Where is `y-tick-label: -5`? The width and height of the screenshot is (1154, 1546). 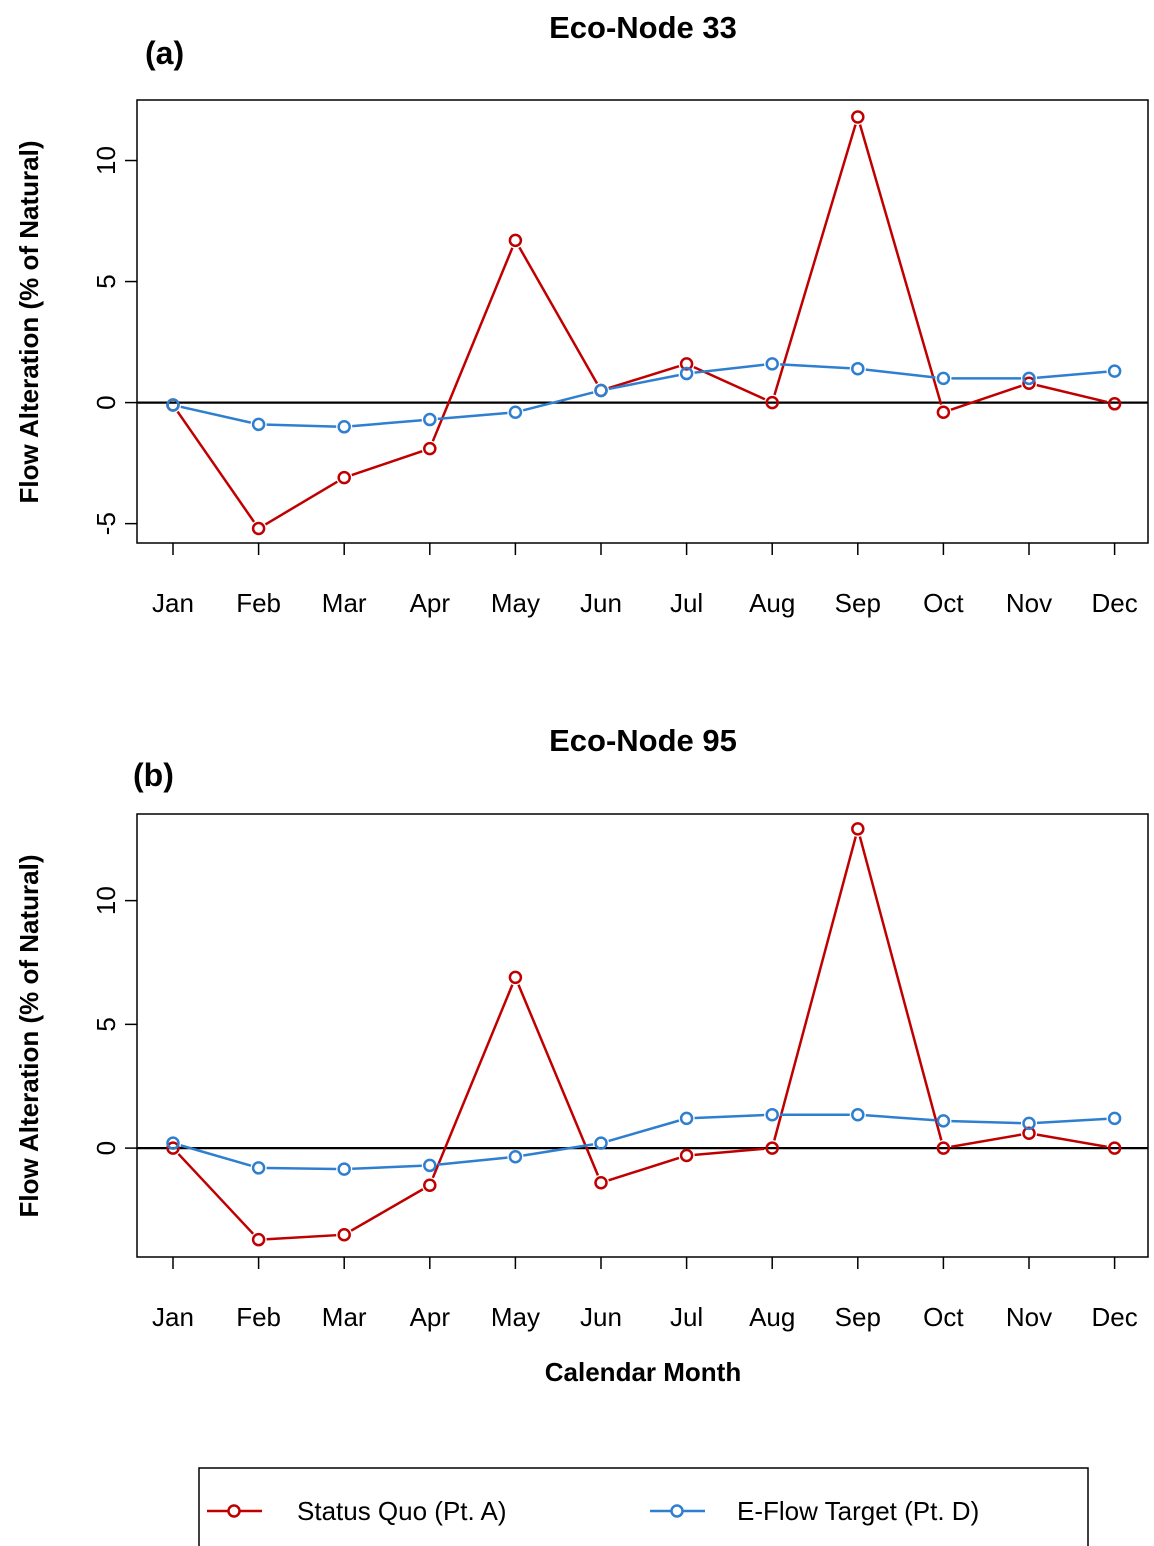 y-tick-label: -5 is located at coordinates (106, 523).